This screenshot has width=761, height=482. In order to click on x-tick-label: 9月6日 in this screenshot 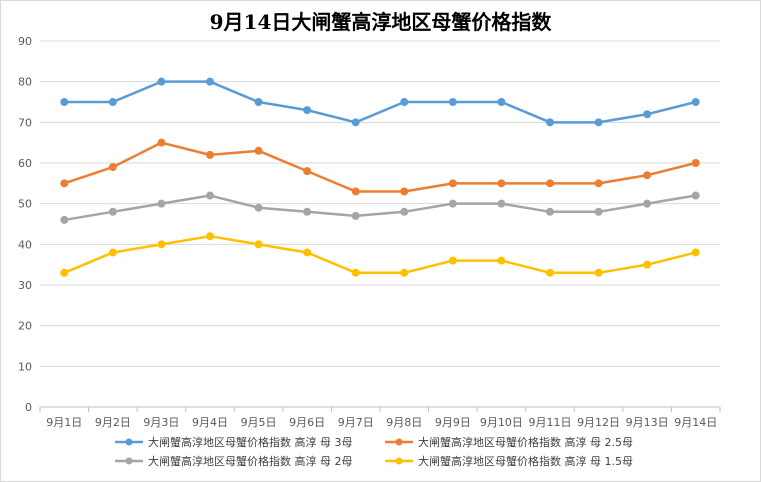, I will do `click(307, 422)`.